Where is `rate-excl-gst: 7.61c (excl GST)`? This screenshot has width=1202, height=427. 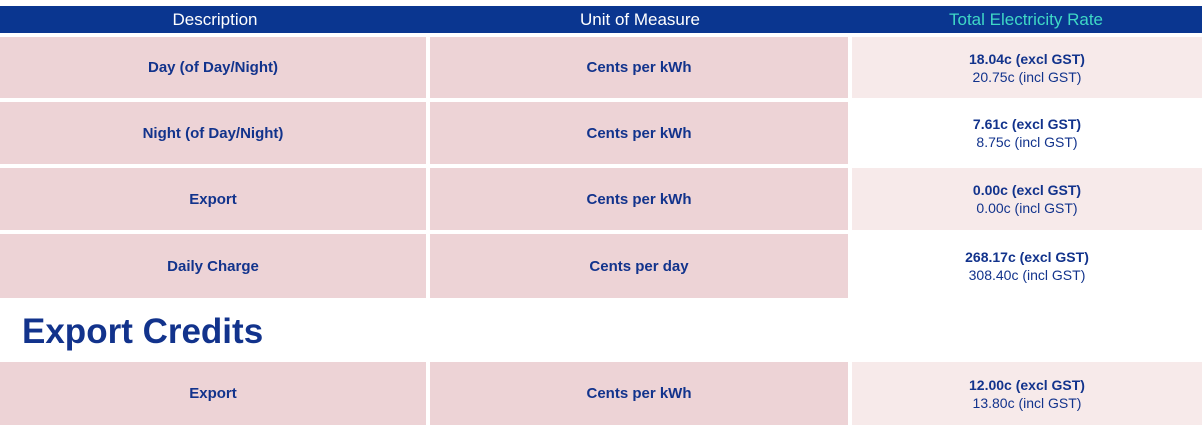
rate-excl-gst: 7.61c (excl GST) is located at coordinates (1027, 124).